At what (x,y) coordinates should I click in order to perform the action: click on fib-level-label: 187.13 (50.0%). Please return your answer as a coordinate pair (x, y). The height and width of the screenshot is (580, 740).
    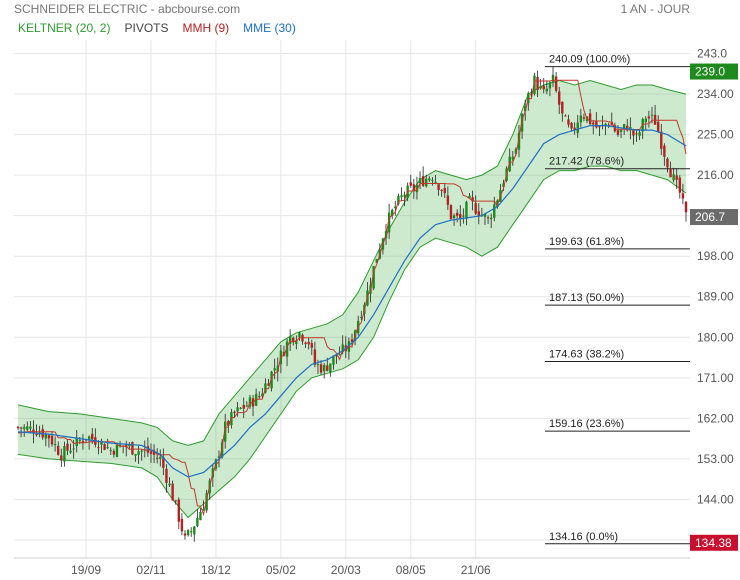
    Looking at the image, I should click on (586, 298).